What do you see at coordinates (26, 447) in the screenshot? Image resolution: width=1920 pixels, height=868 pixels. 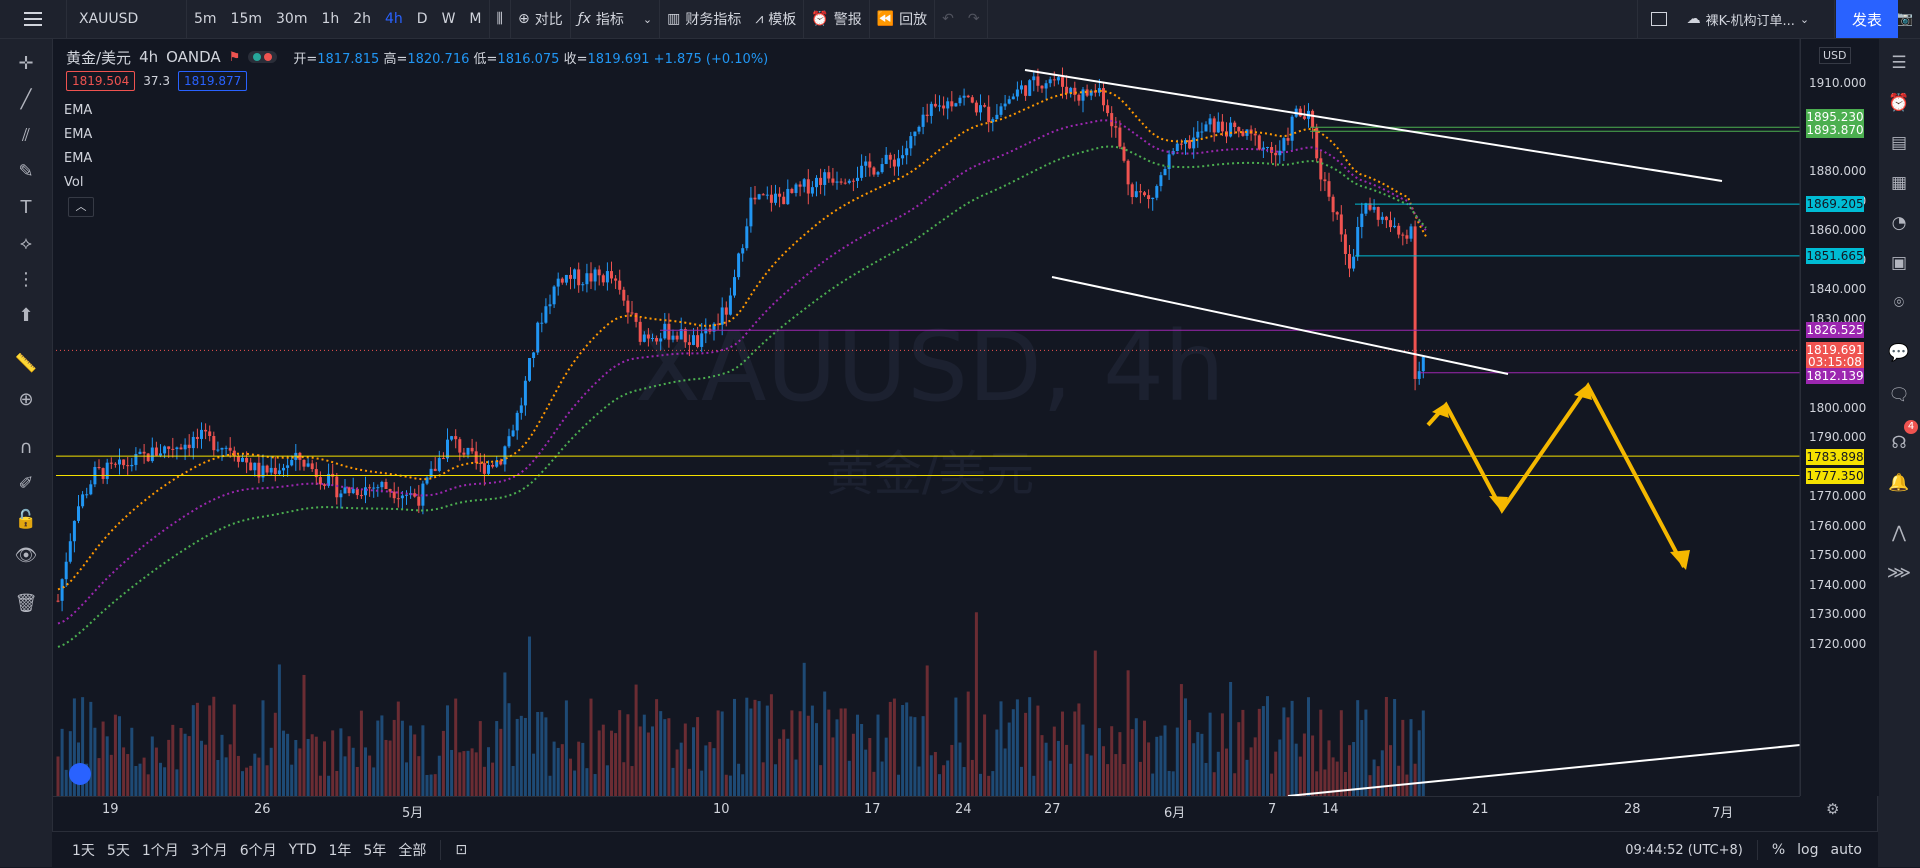 I see `magnet-icon: ∩` at bounding box center [26, 447].